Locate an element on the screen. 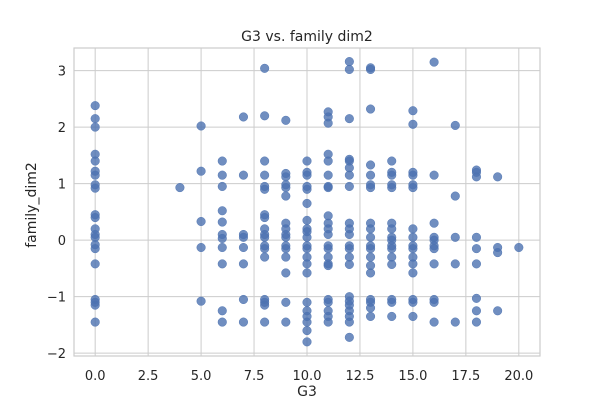  y-tick-labels: −2 −1 0 1 2 3 is located at coordinates (56, 214).